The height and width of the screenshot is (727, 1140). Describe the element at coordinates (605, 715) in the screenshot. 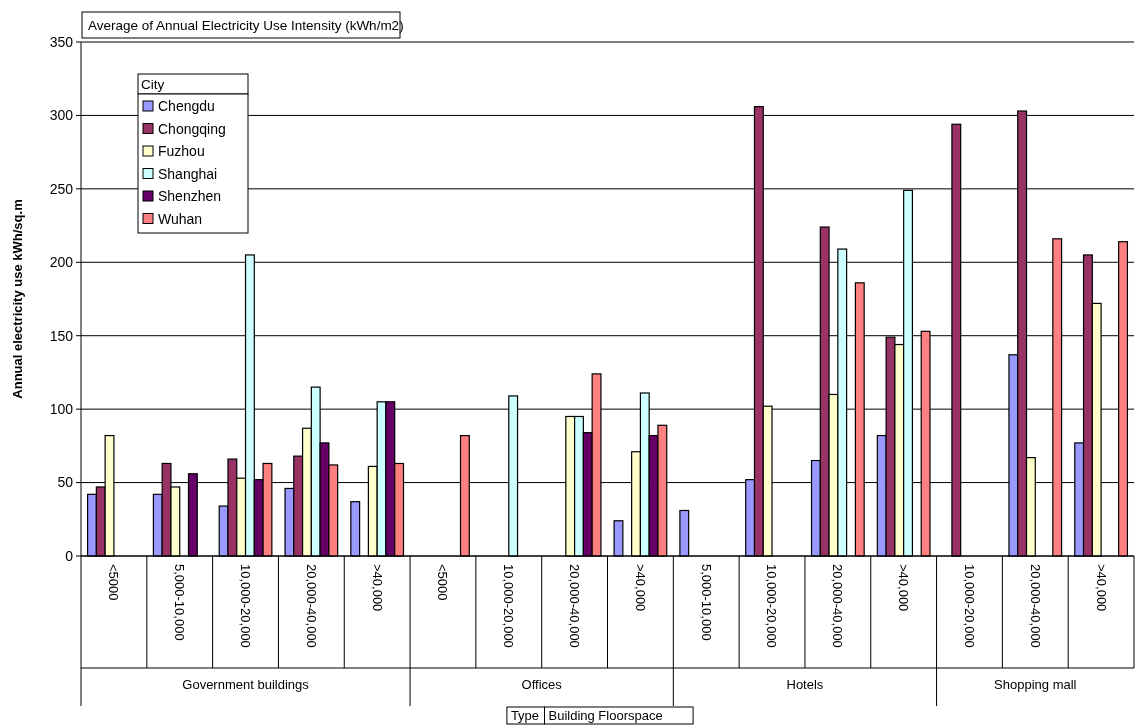

I see `text: Building Floorspace` at that location.